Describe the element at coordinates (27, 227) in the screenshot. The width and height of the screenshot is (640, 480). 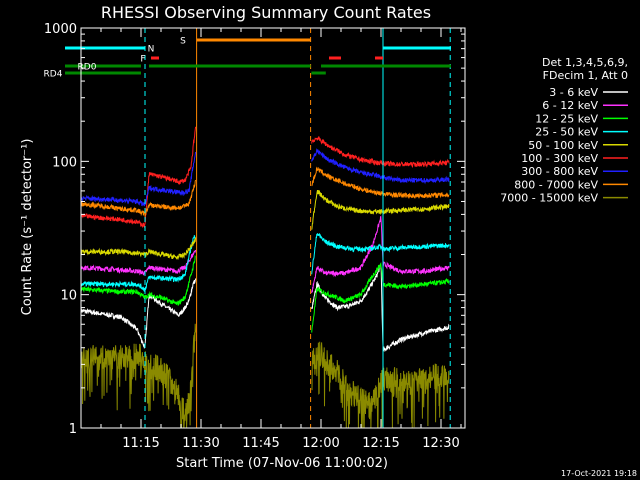
I see `y-axis-label: Count Rate (s⁻¹ detector⁻¹)` at that location.